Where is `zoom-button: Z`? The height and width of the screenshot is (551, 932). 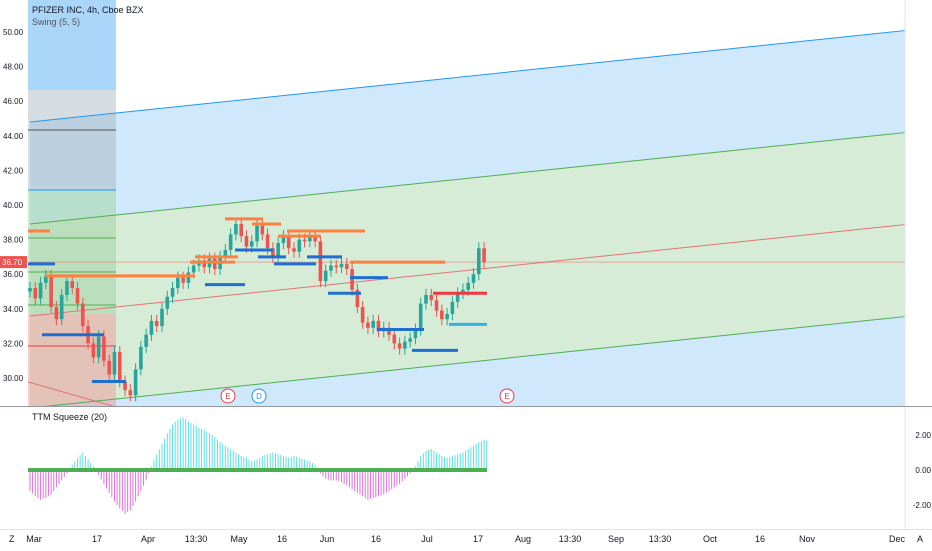 zoom-button: Z is located at coordinates (12, 539).